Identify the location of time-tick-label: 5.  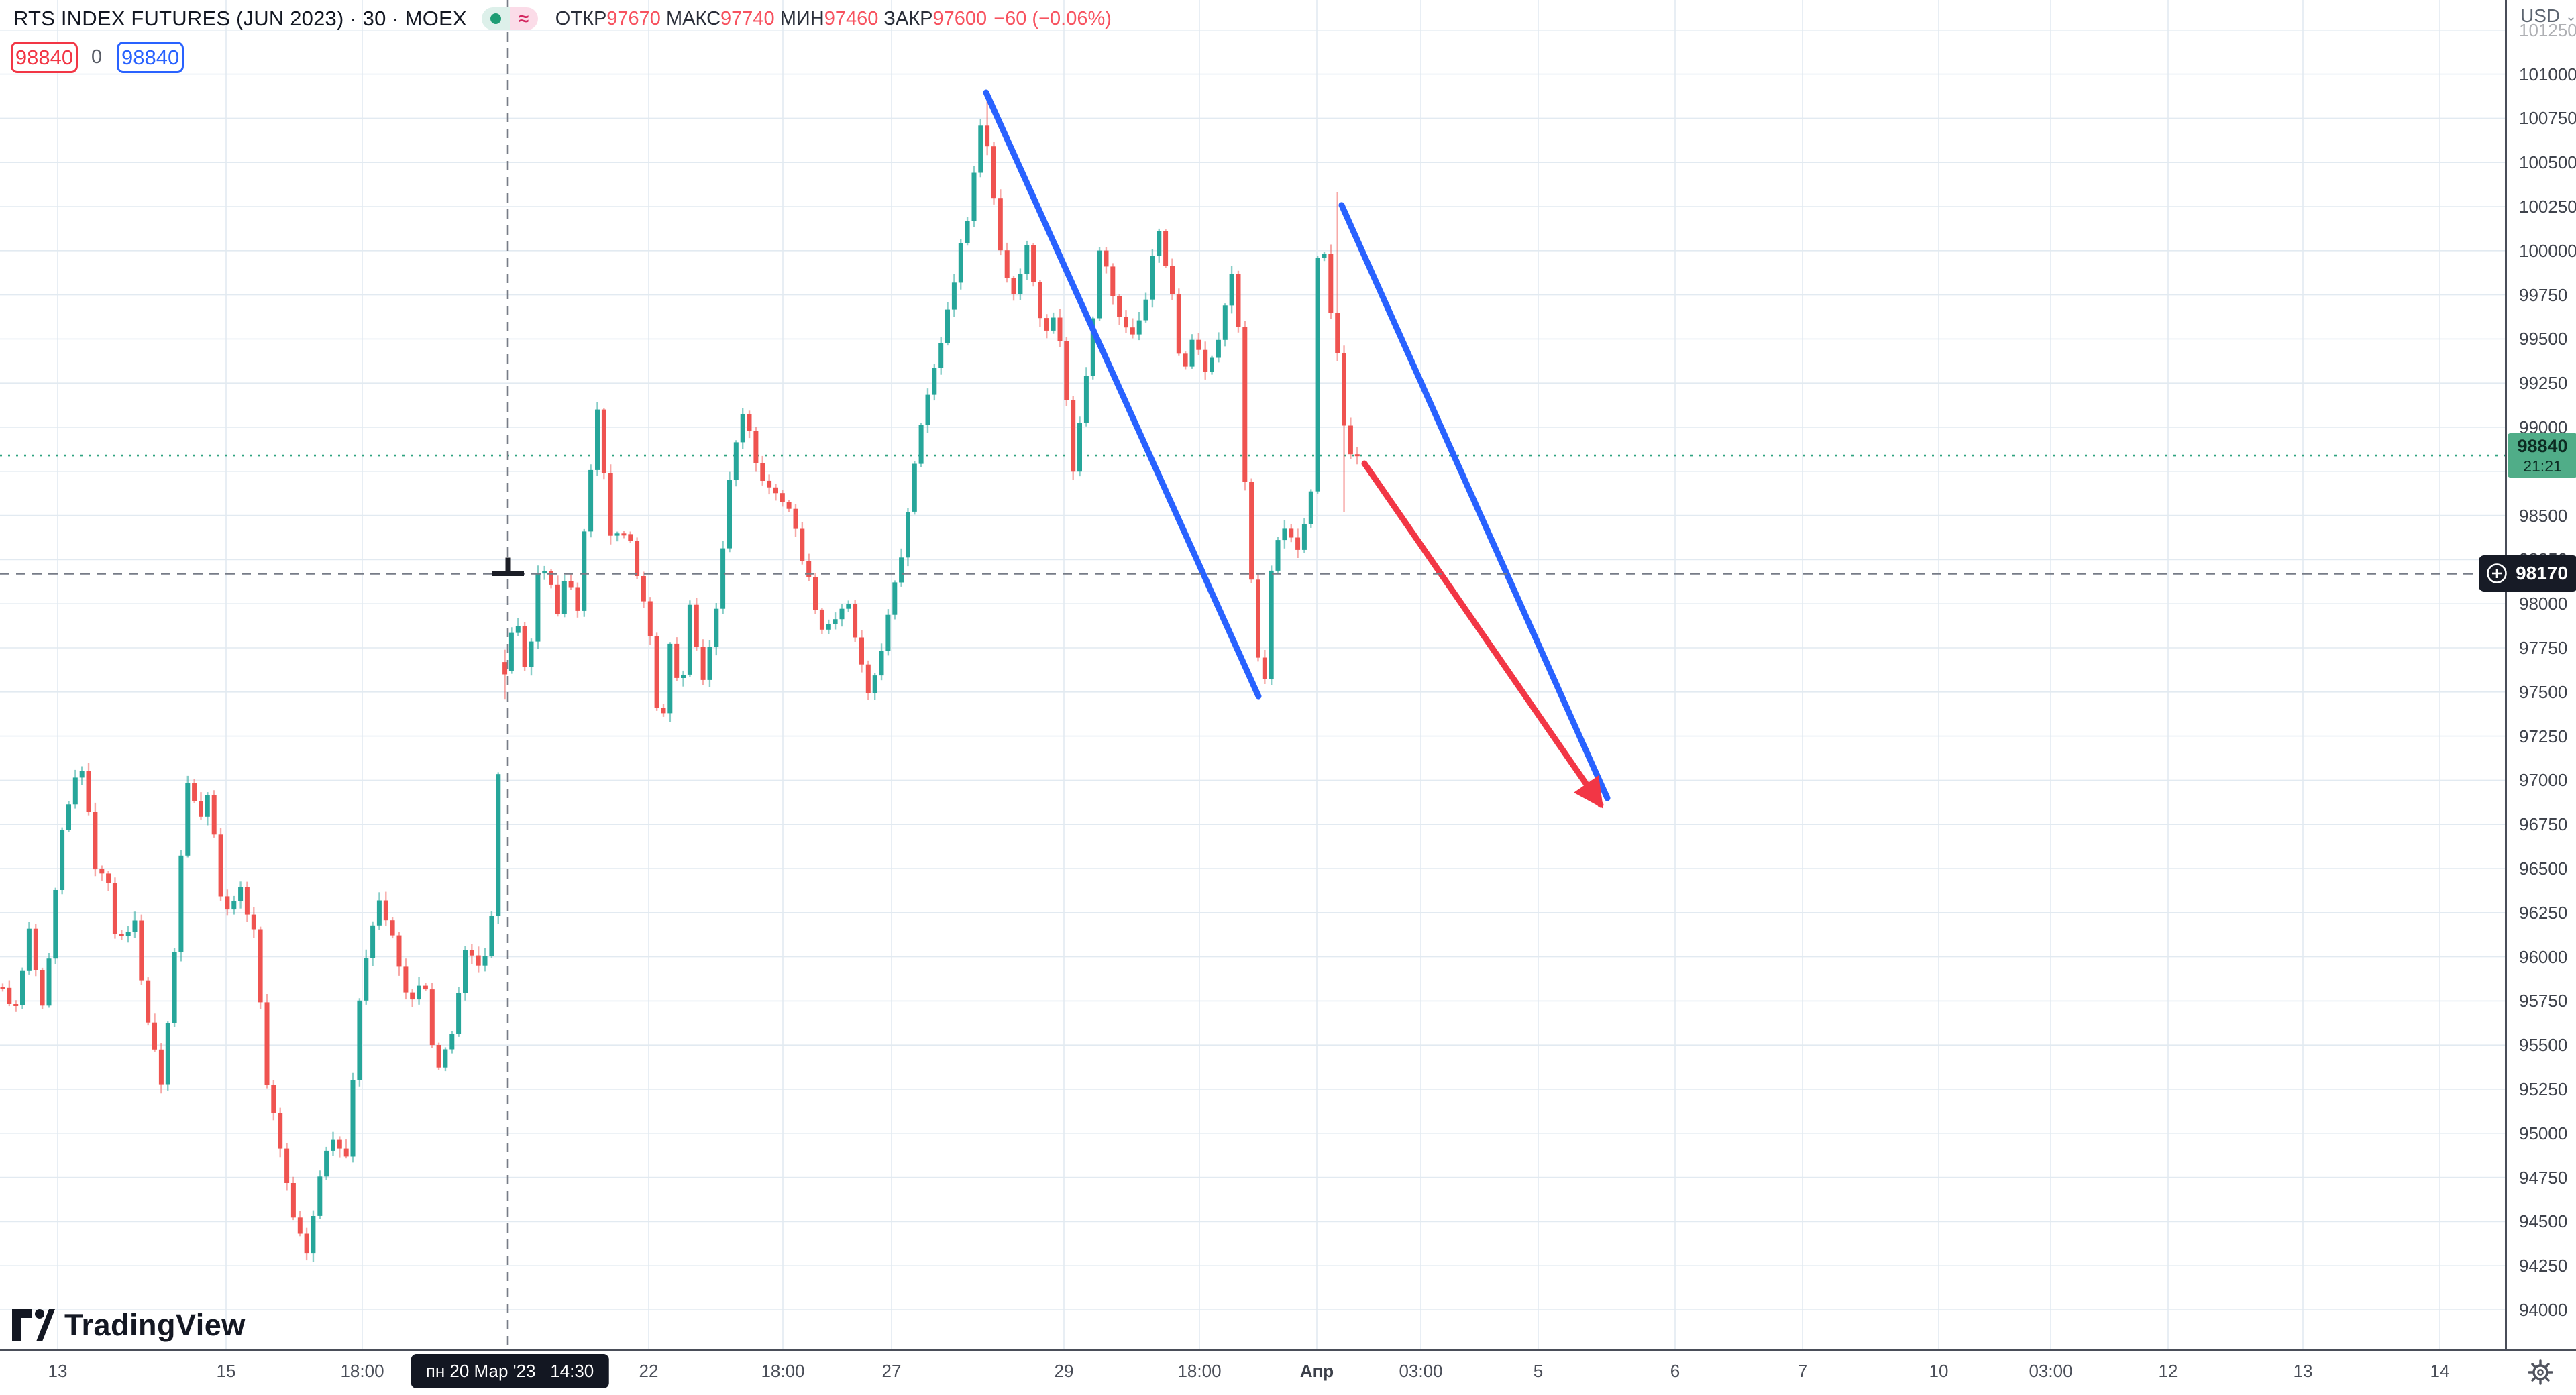
(1538, 1371).